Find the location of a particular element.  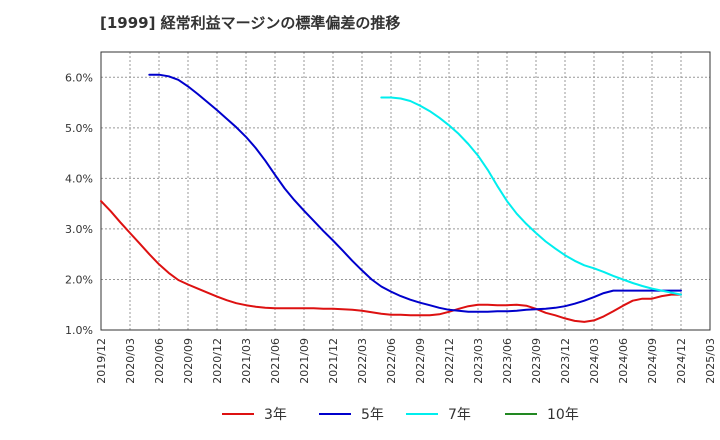

x-tick-label: 2023/06 is located at coordinates (507, 361).